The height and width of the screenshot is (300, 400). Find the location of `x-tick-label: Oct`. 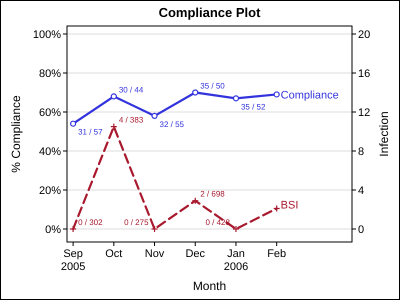

x-tick-label: Oct is located at coordinates (113, 254).